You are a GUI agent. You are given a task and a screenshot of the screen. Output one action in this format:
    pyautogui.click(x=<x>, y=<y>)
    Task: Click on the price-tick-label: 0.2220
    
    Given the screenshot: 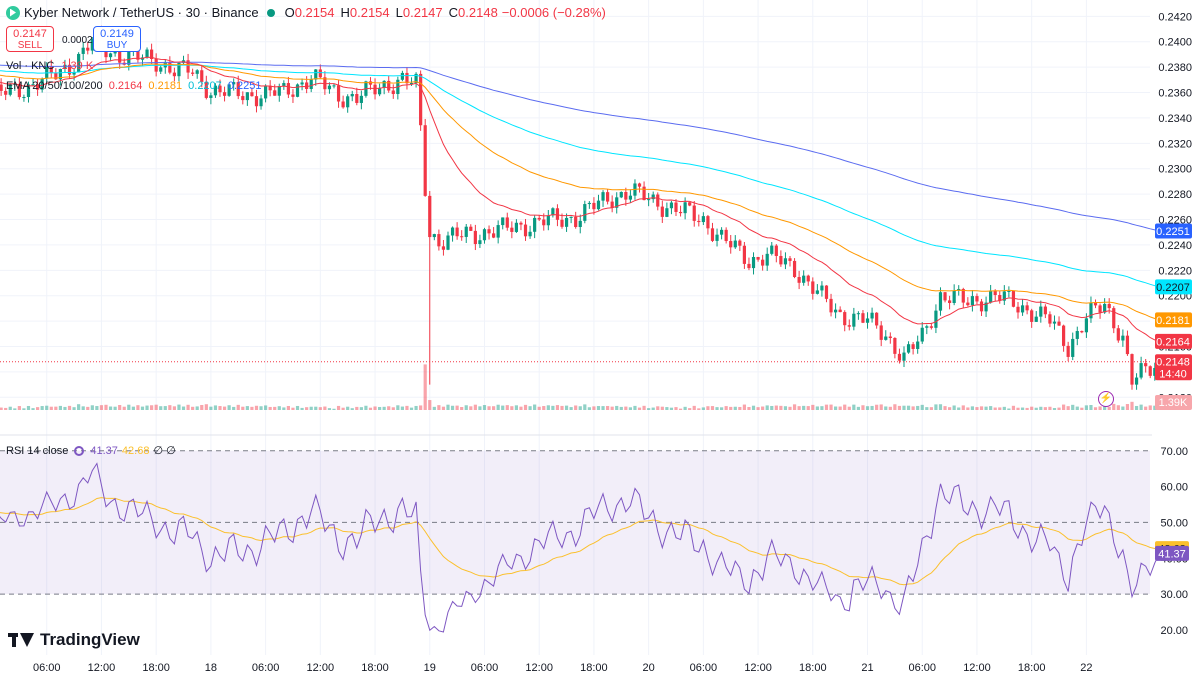 What is the action you would take?
    pyautogui.click(x=1175, y=271)
    